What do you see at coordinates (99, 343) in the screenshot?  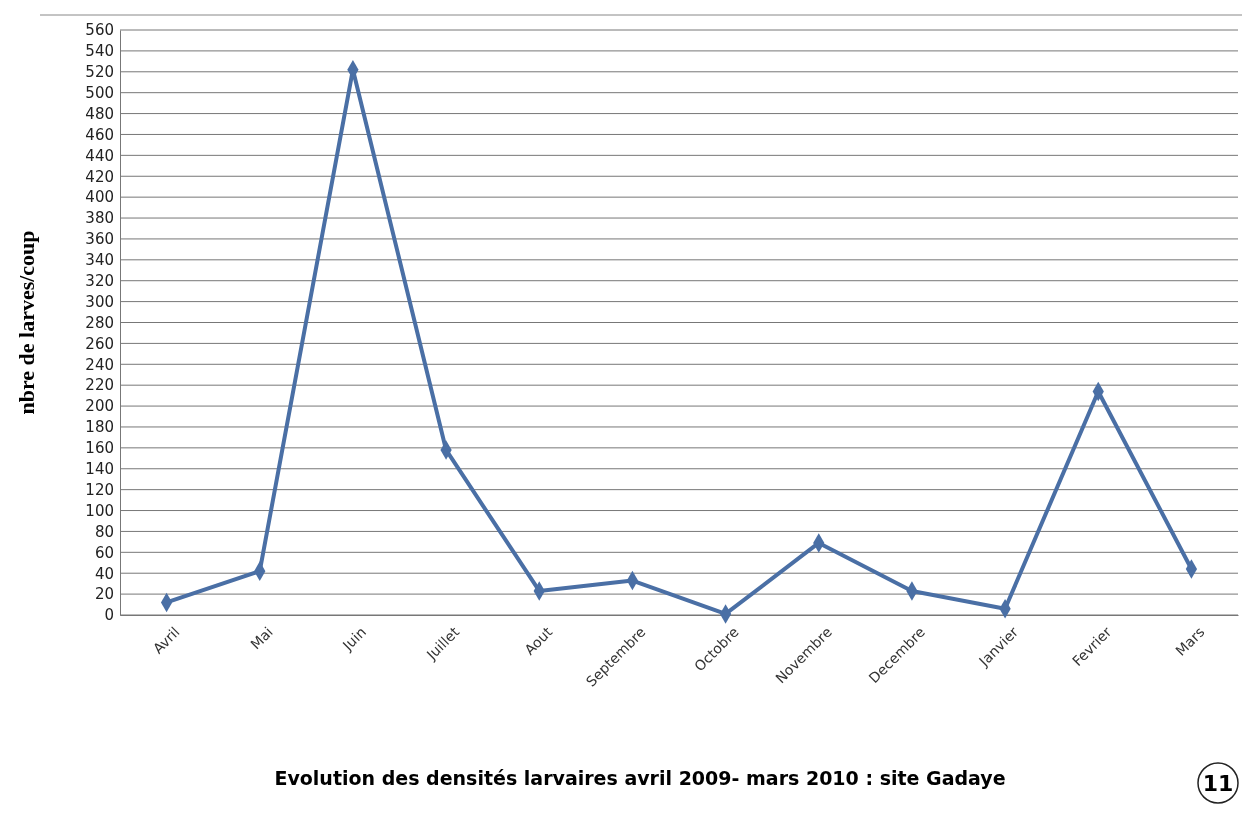 I see `y-tick-label: 260` at bounding box center [99, 343].